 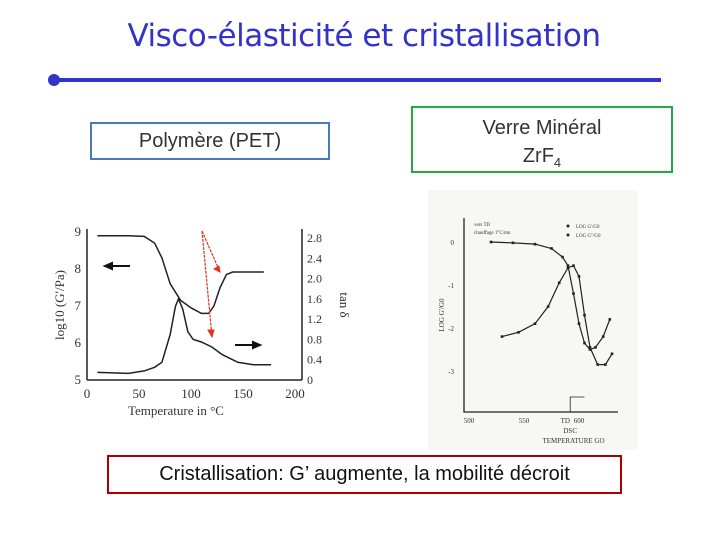 What do you see at coordinates (78, 342) in the screenshot?
I see `y-tick-label: 6` at bounding box center [78, 342].